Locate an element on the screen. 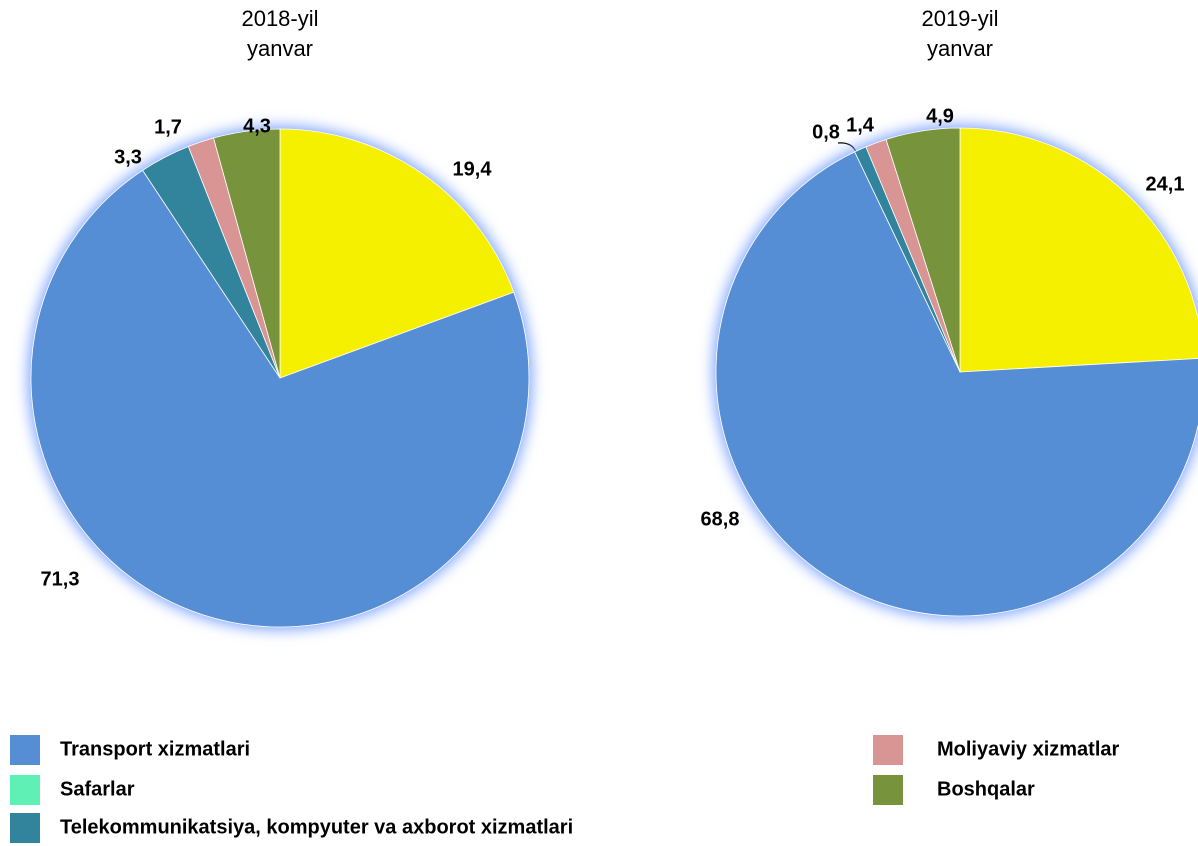  chart-title: 2019-yil is located at coordinates (959, 18).